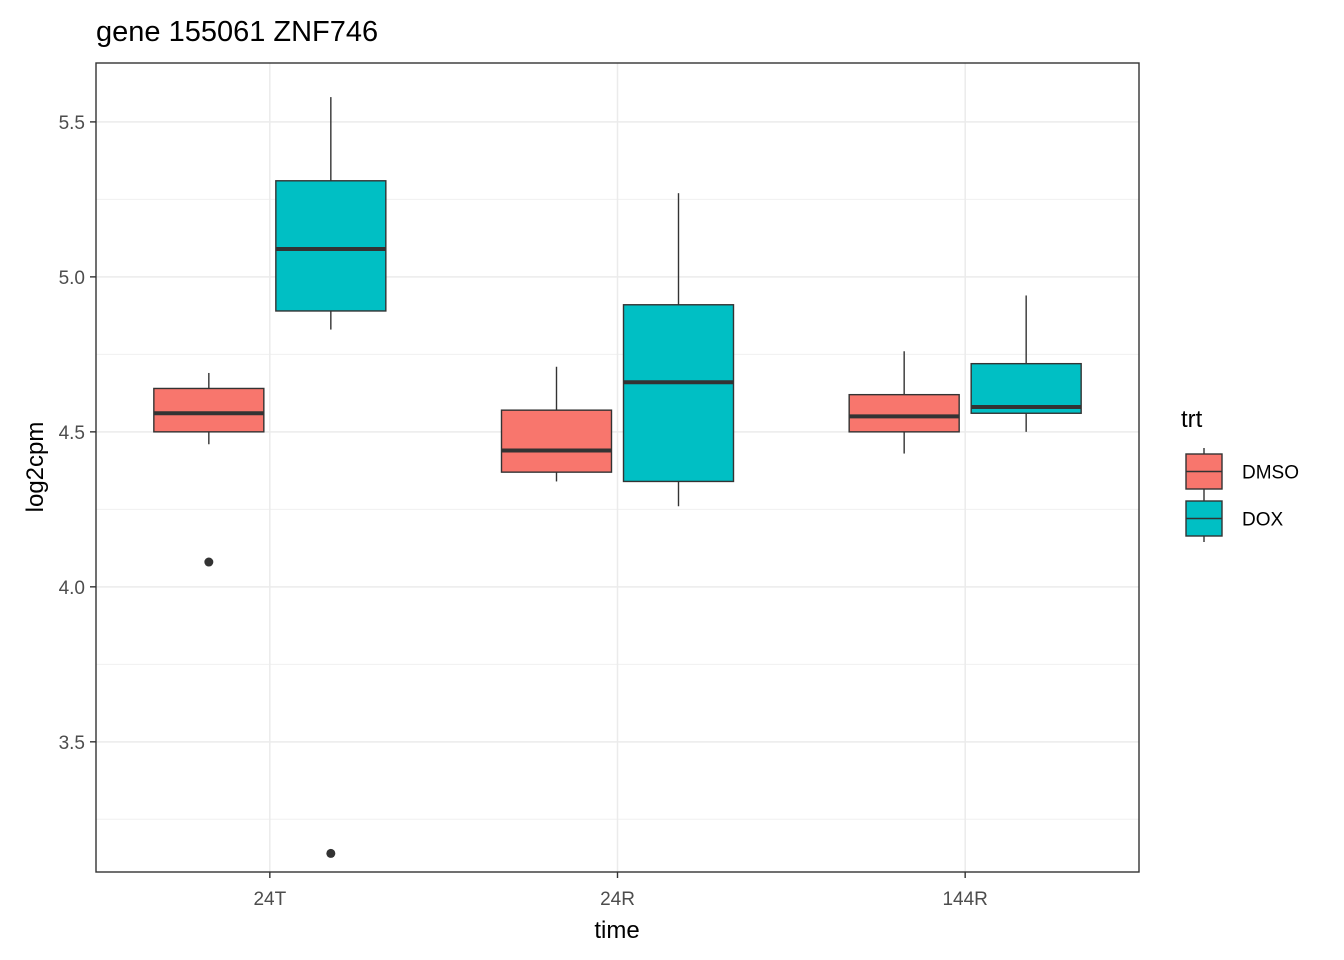 This screenshot has width=1344, height=960. Describe the element at coordinates (1204, 471) in the screenshot. I see `legend-key-DMSO` at that location.